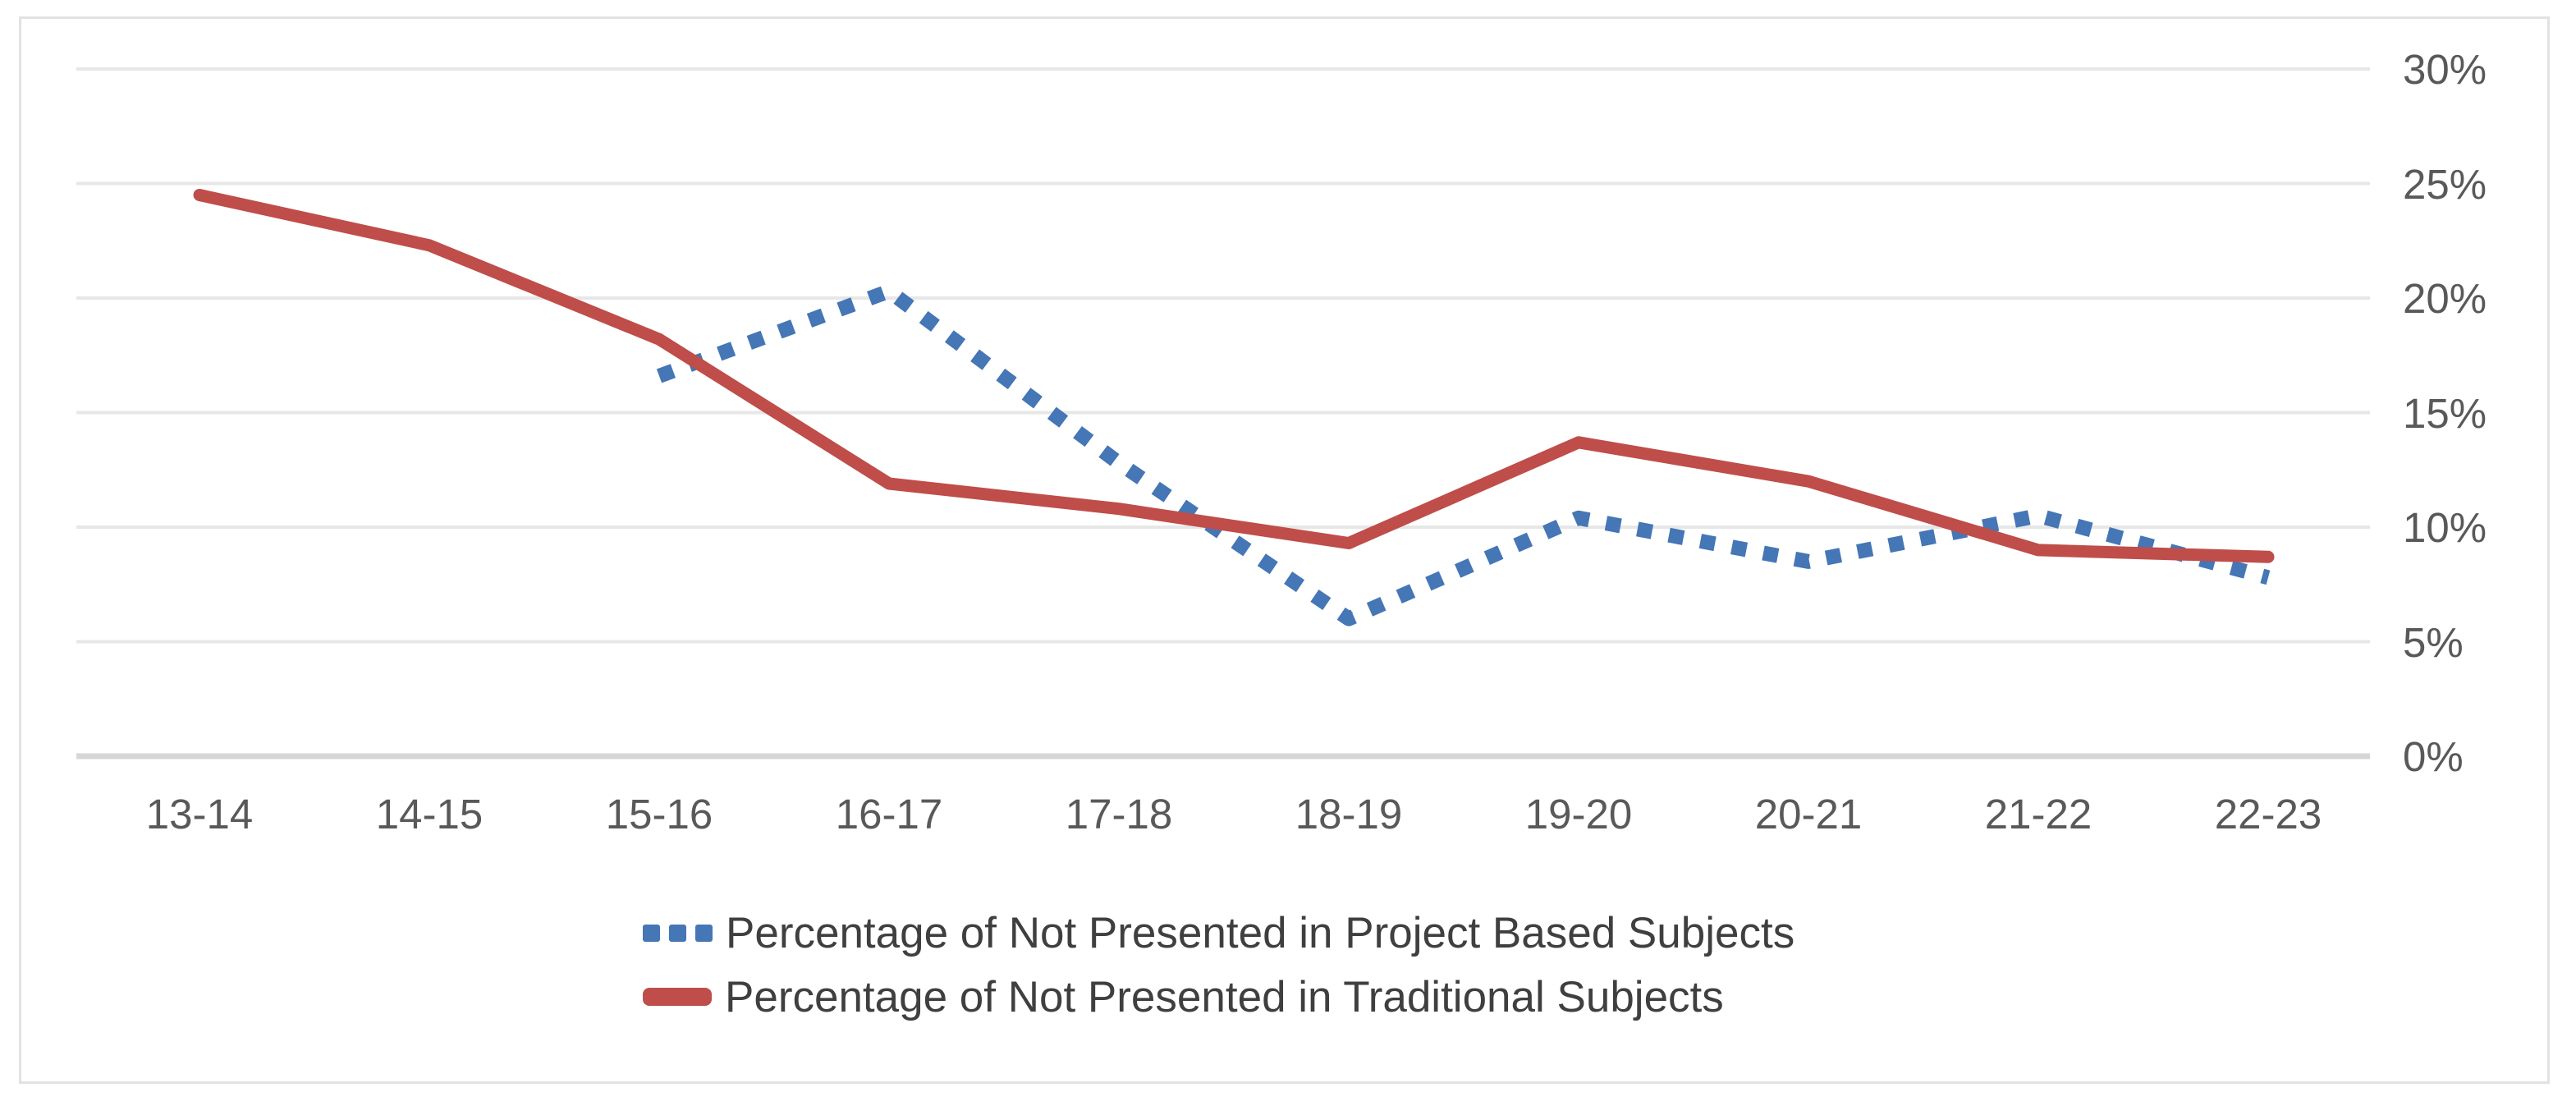 The height and width of the screenshot is (1106, 2576). Describe the element at coordinates (889, 815) in the screenshot. I see `x-tick-label: 16-17` at that location.